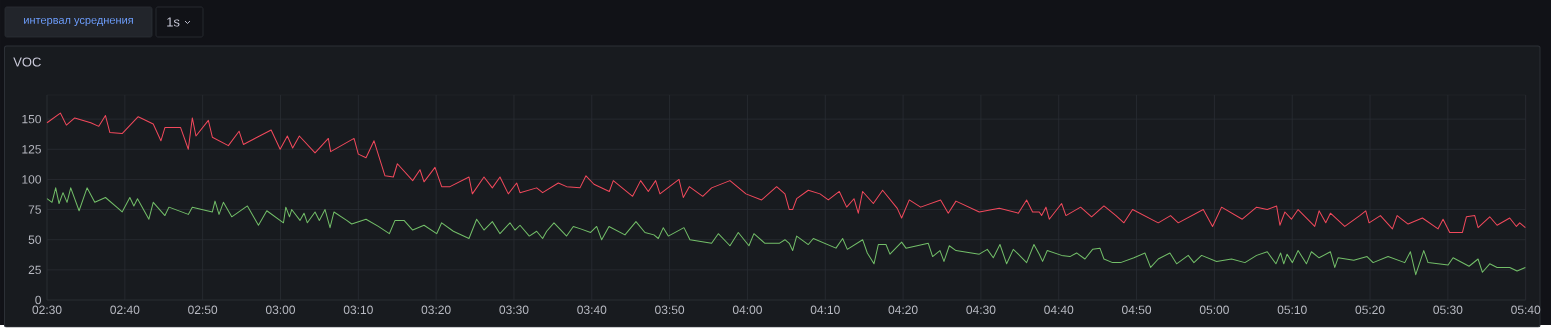 The height and width of the screenshot is (328, 1551). I want to click on x-tick-label: 04:00, so click(747, 310).